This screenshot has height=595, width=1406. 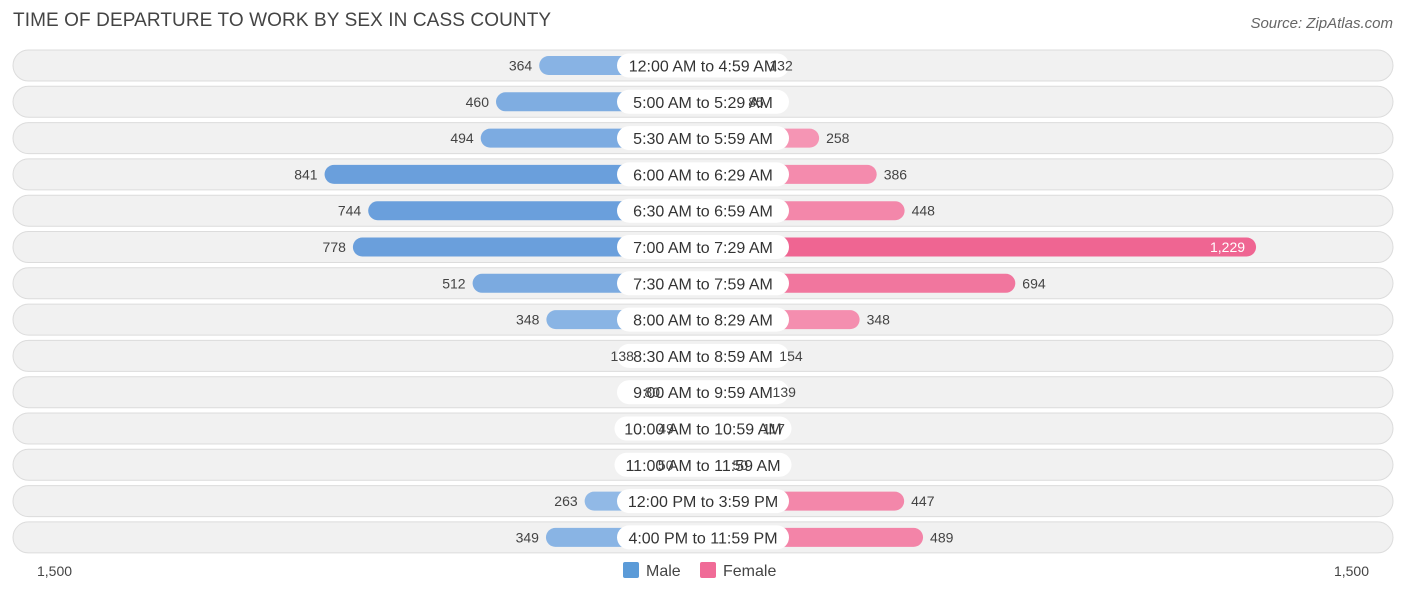 I want to click on male-value-label: 512, so click(x=454, y=283).